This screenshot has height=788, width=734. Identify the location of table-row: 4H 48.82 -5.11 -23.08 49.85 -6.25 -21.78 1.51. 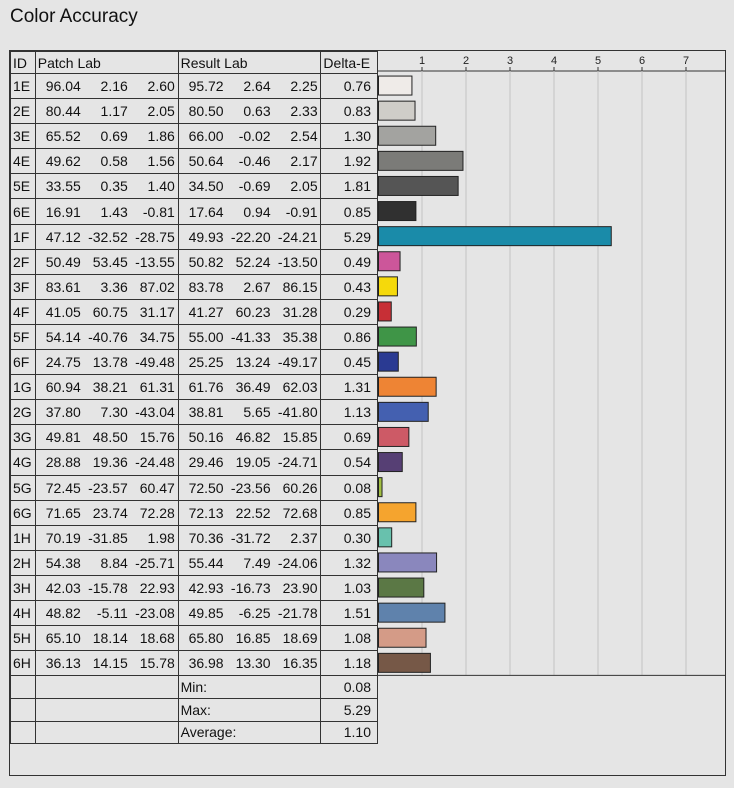
(194, 613).